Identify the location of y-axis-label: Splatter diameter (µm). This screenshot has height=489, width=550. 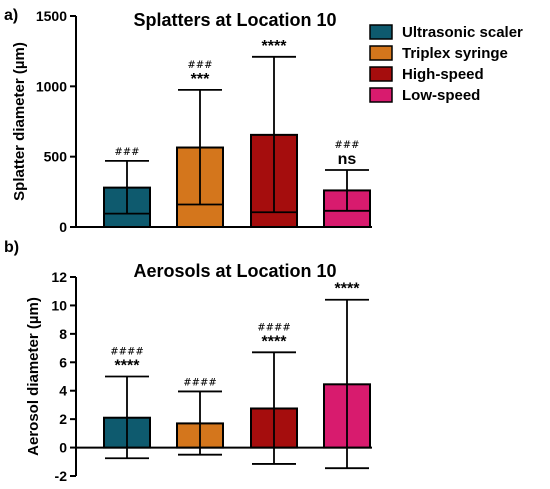
(19, 121).